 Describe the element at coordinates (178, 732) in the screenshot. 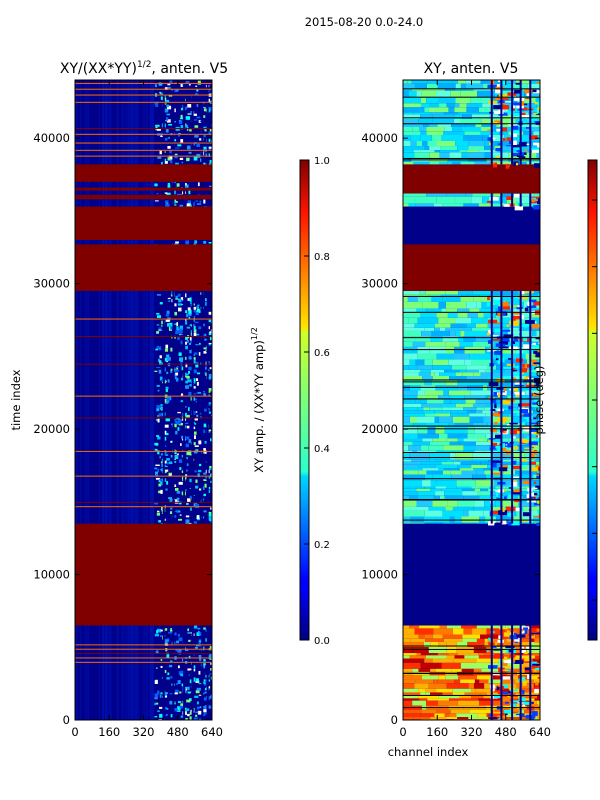

I see `x-tick-label: 480` at that location.